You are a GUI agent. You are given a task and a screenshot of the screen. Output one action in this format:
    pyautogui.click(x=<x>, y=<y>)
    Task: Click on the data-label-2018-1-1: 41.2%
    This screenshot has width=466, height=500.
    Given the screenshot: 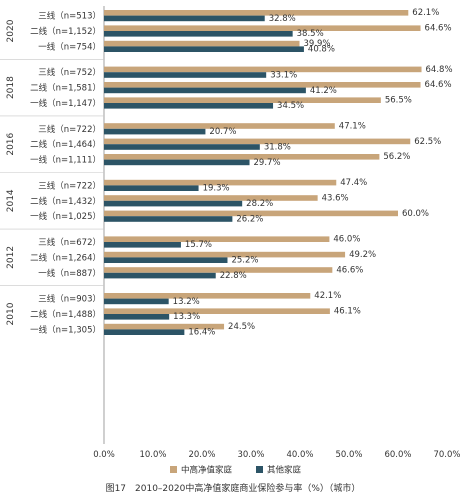 What is the action you would take?
    pyautogui.click(x=323, y=91)
    